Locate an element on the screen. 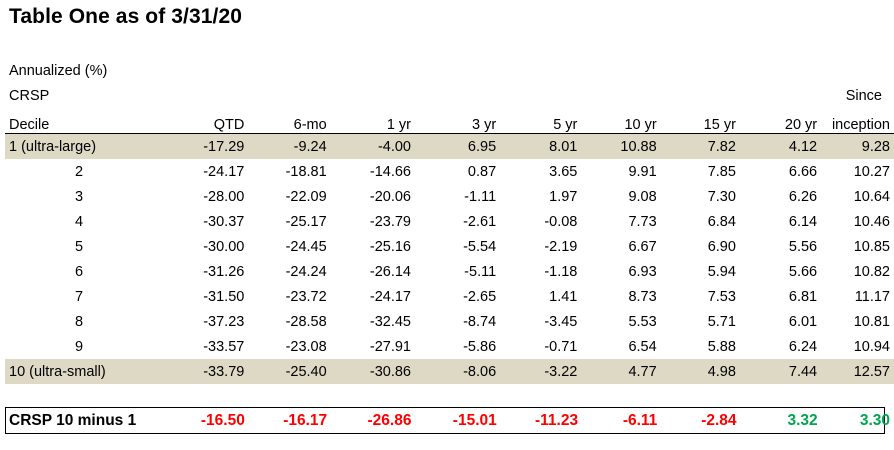 The width and height of the screenshot is (894, 450). cell-15yr: 5.88 is located at coordinates (721, 346).